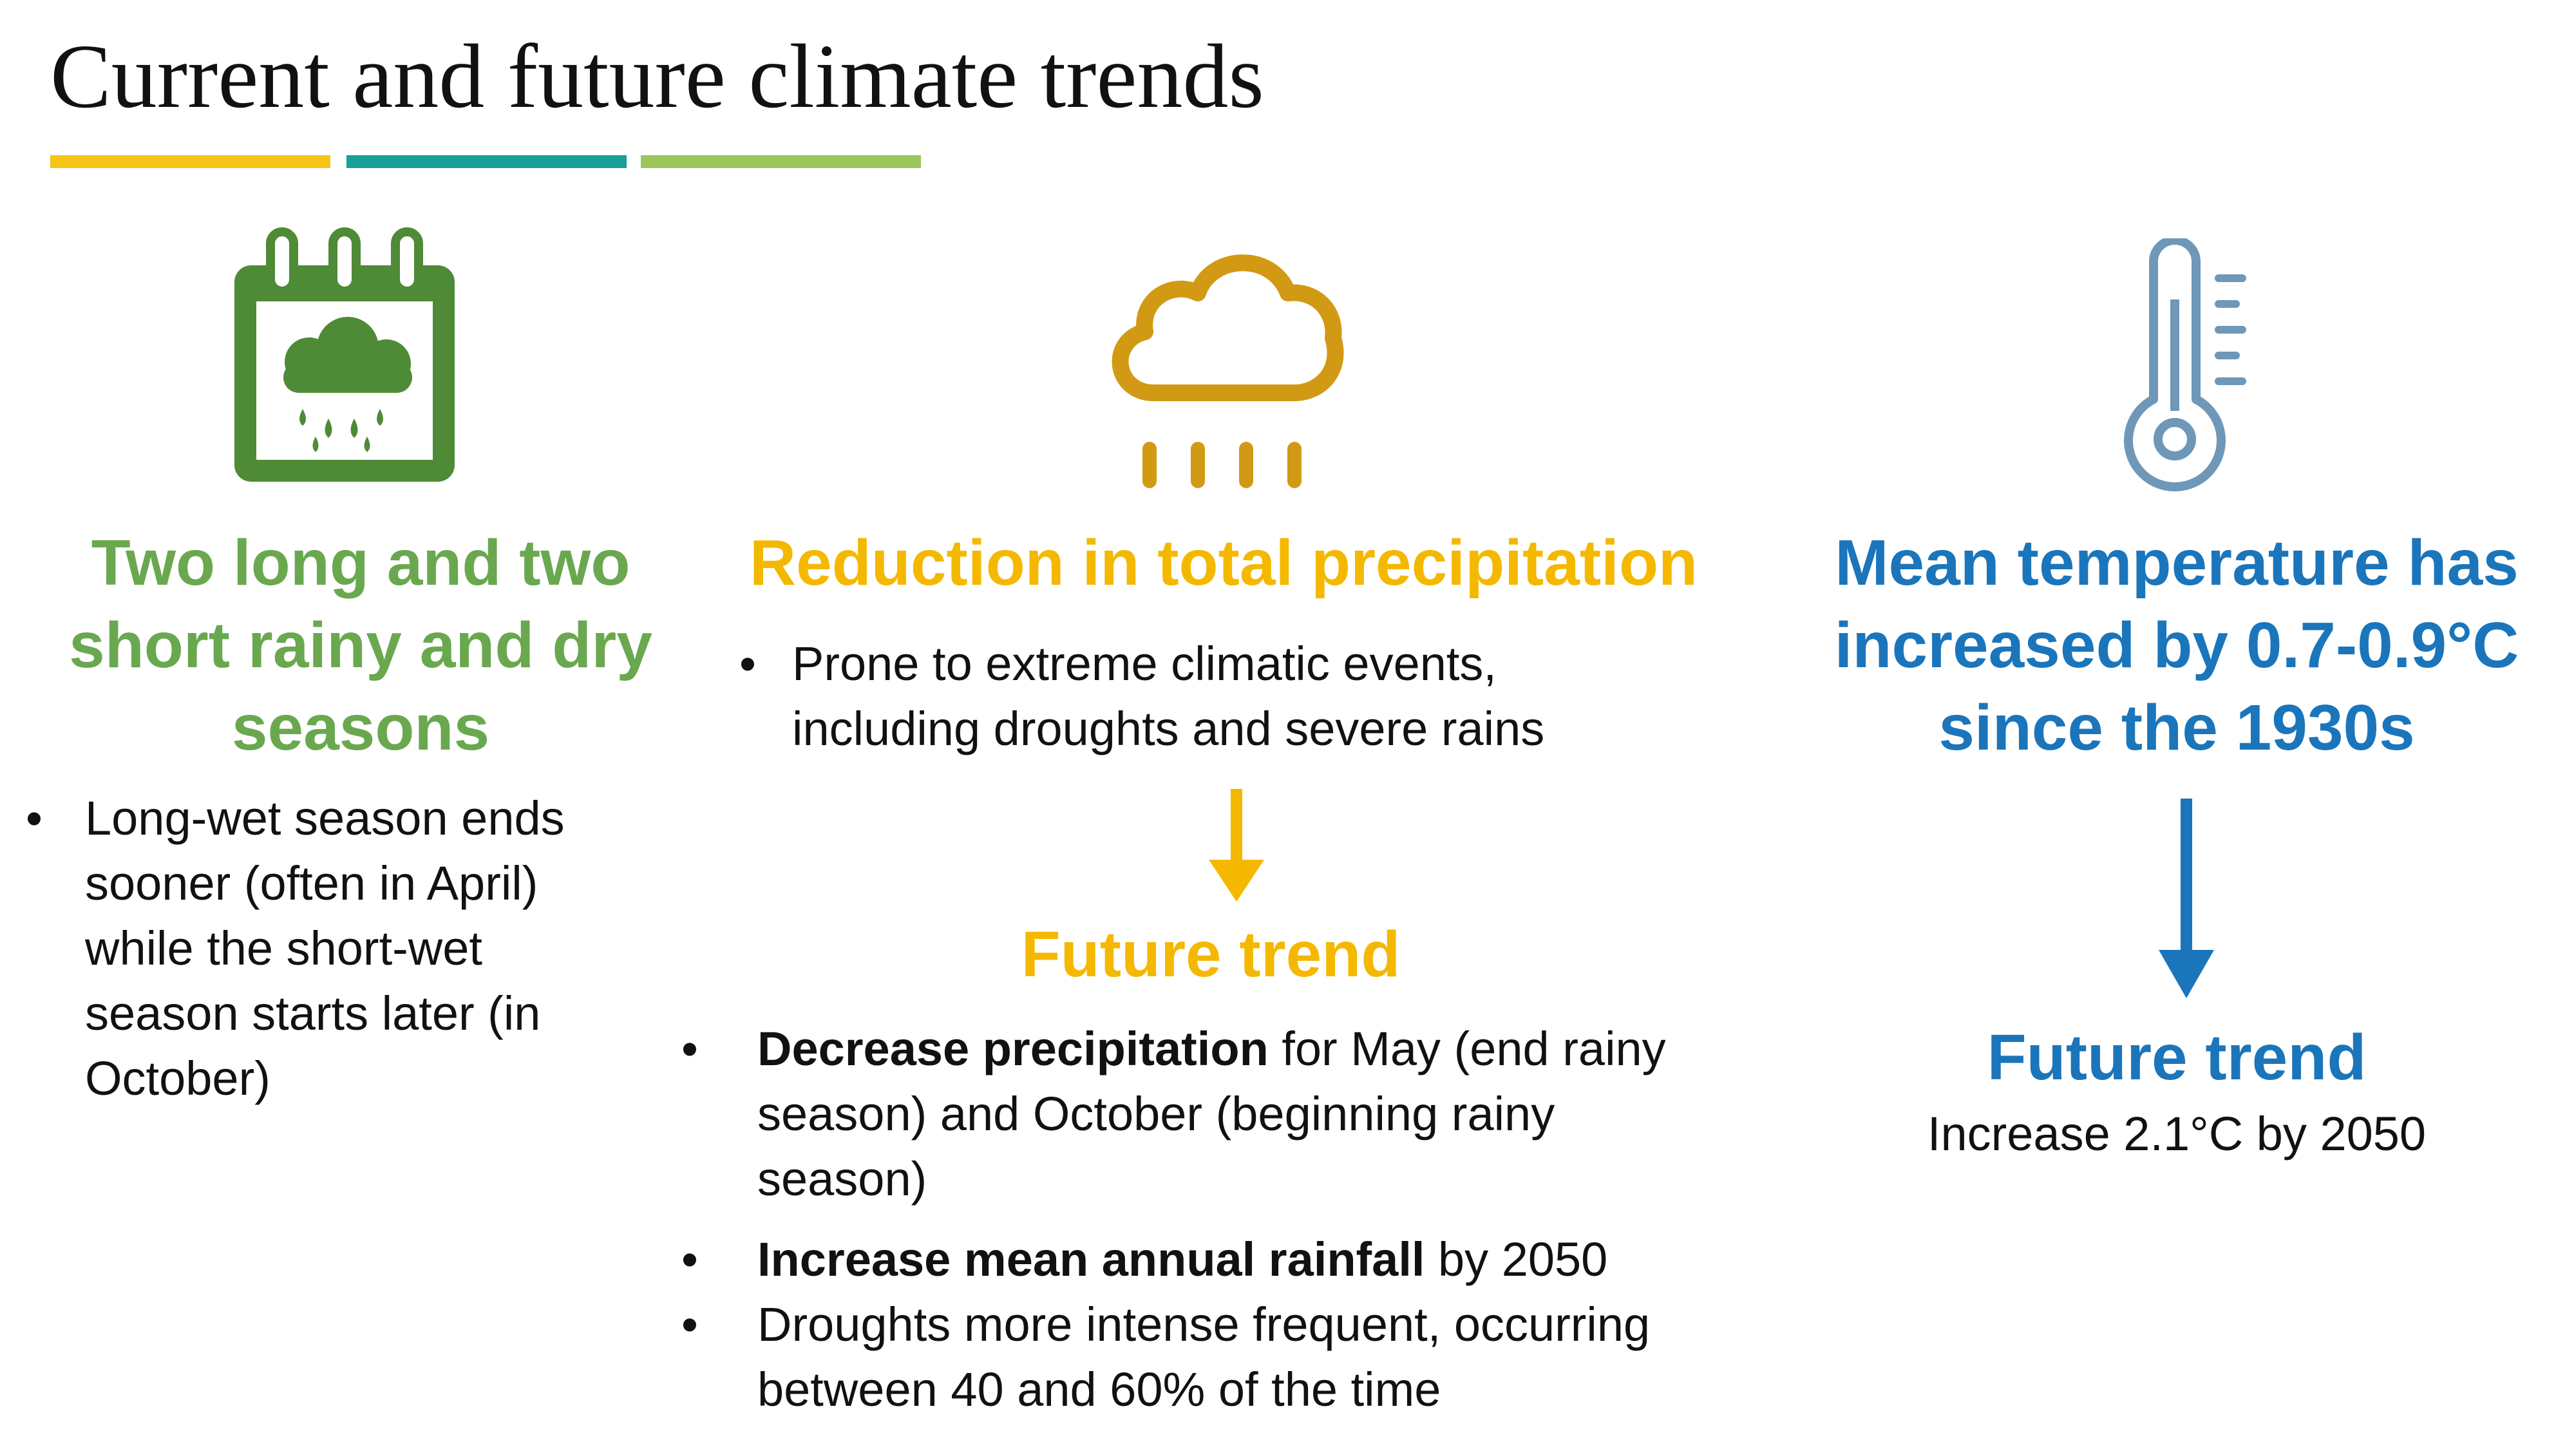 Image resolution: width=2576 pixels, height=1449 pixels. I want to click on accent-bar-yellow, so click(190, 161).